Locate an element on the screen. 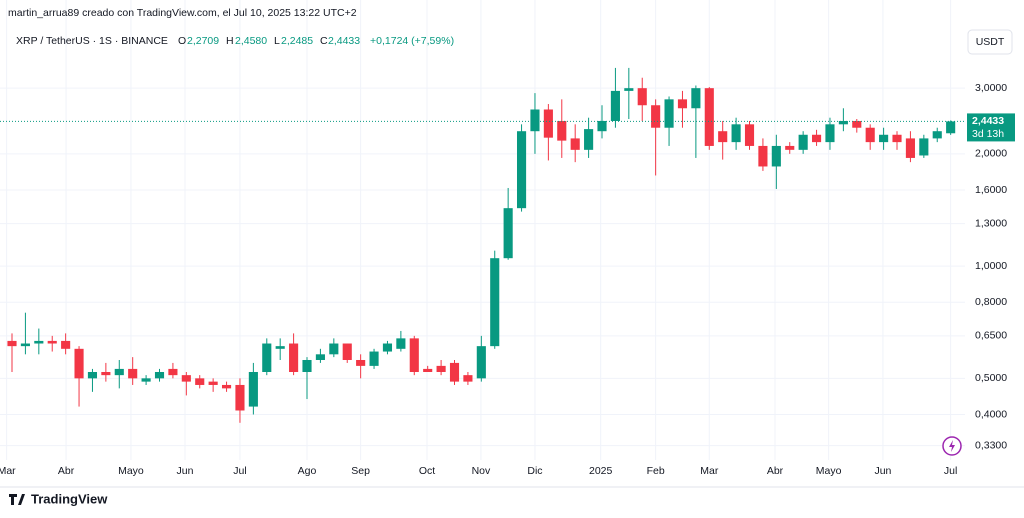  legend-change: +0,1724 (+7,59%) is located at coordinates (412, 41).